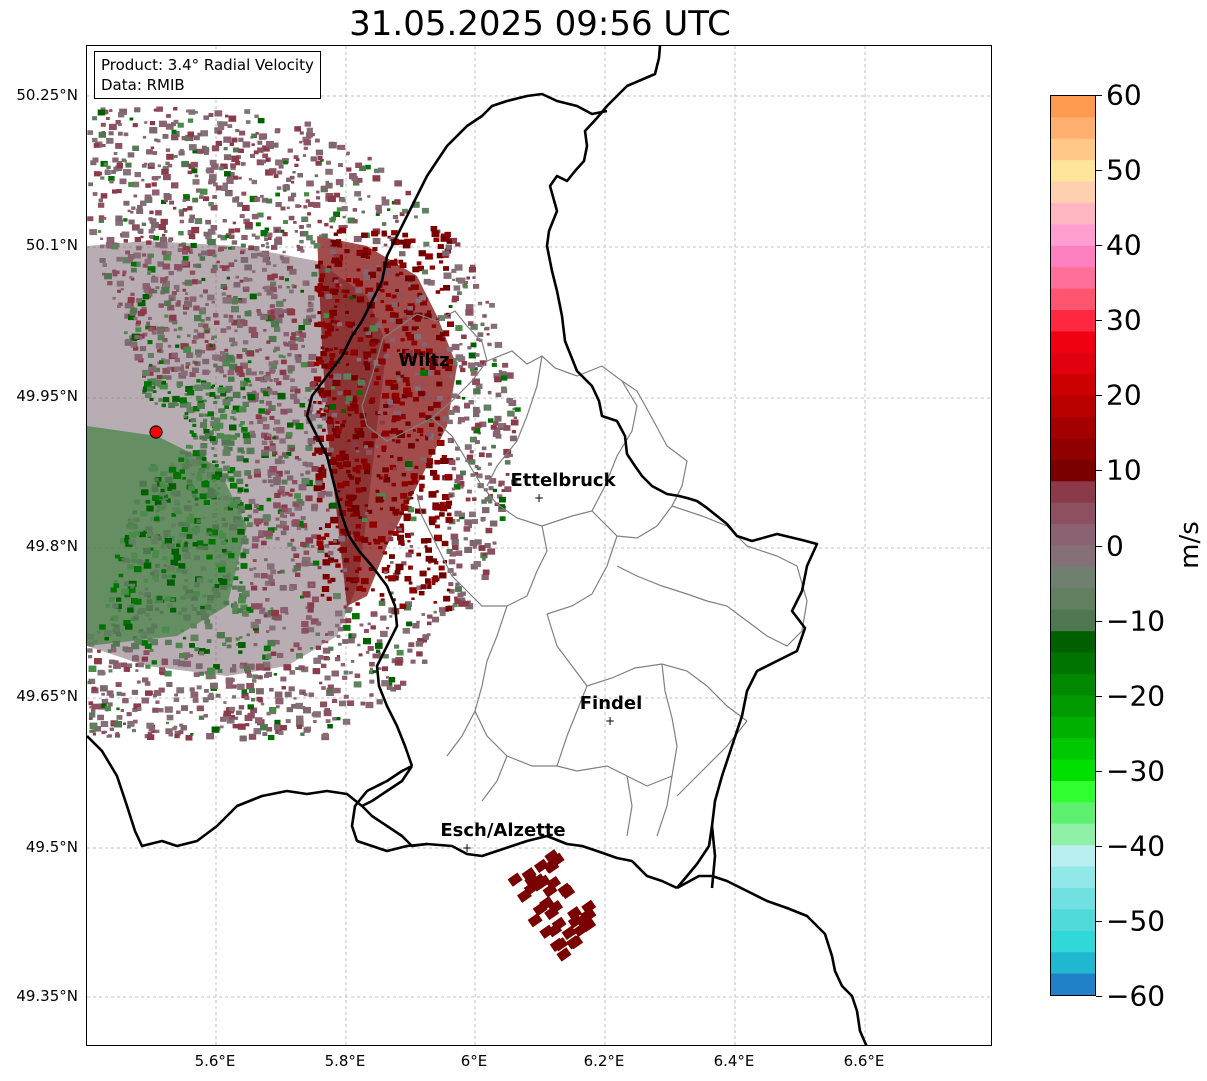 Image resolution: width=1207 pixels, height=1081 pixels. Describe the element at coordinates (474, 1061) in the screenshot. I see `lon-tick-label: 6°E` at that location.